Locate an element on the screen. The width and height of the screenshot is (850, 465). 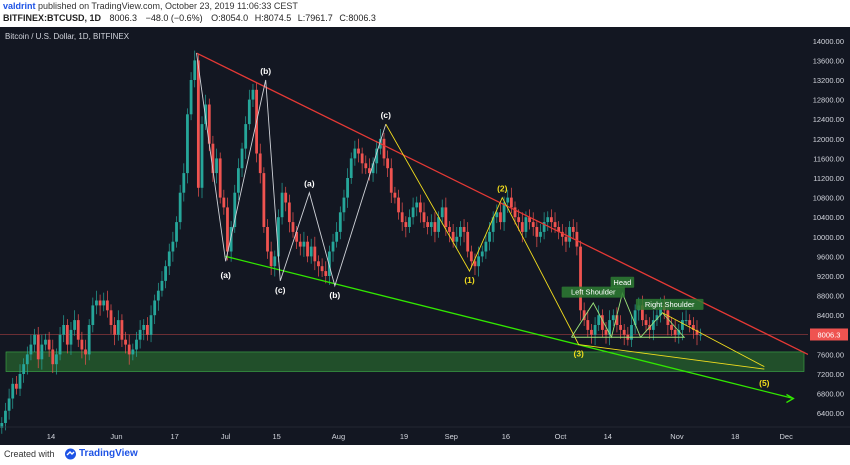
abc-wave-line is located at coordinates (291, 170).